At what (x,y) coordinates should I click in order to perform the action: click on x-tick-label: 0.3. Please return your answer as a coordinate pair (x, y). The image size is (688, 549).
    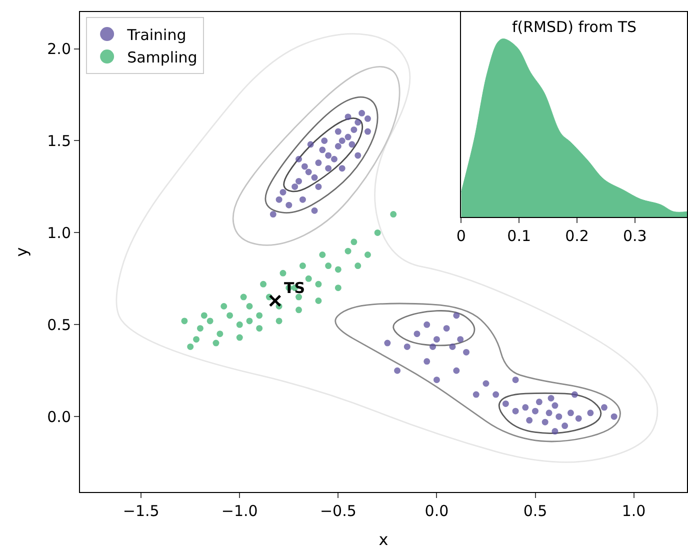
    Looking at the image, I should click on (634, 235).